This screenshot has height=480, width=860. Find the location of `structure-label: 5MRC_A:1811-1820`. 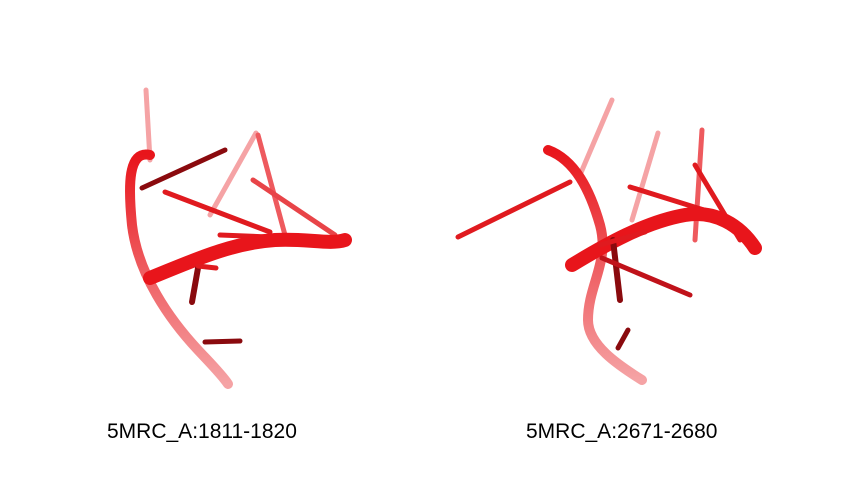

structure-label: 5MRC_A:1811-1820 is located at coordinates (202, 431).